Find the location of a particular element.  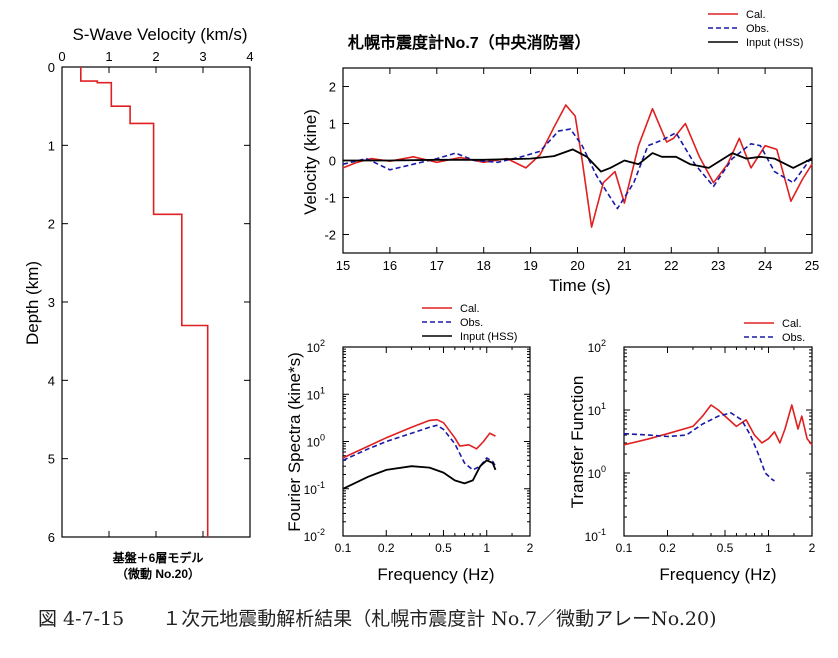

fourier-ylabel: Fourier Spectra (kine*s) is located at coordinates (294, 442).